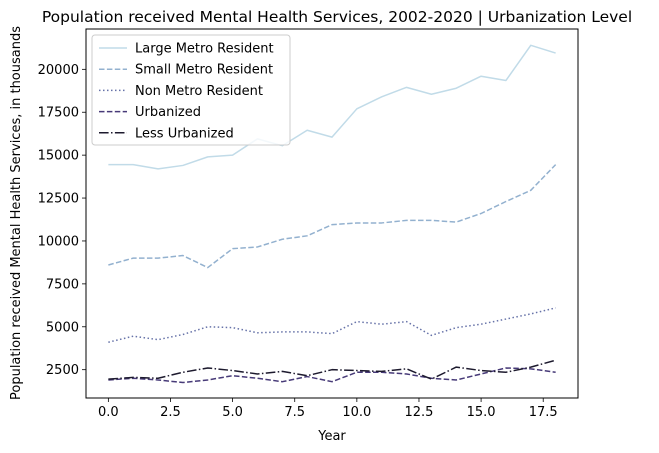 Image resolution: width=659 pixels, height=453 pixels. I want to click on legend-box, so click(191, 90).